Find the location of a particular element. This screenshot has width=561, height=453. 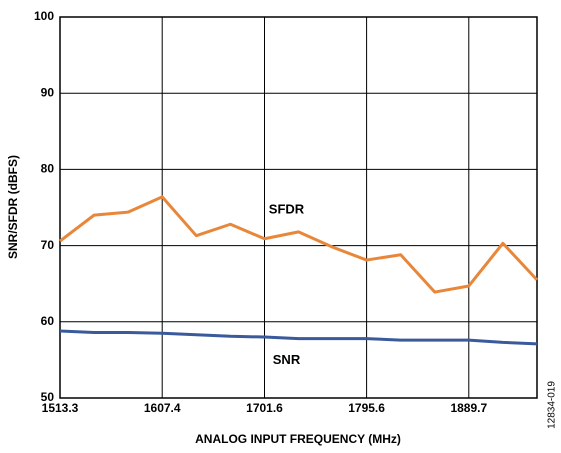

y-tick-label: 70 is located at coordinates (48, 245).